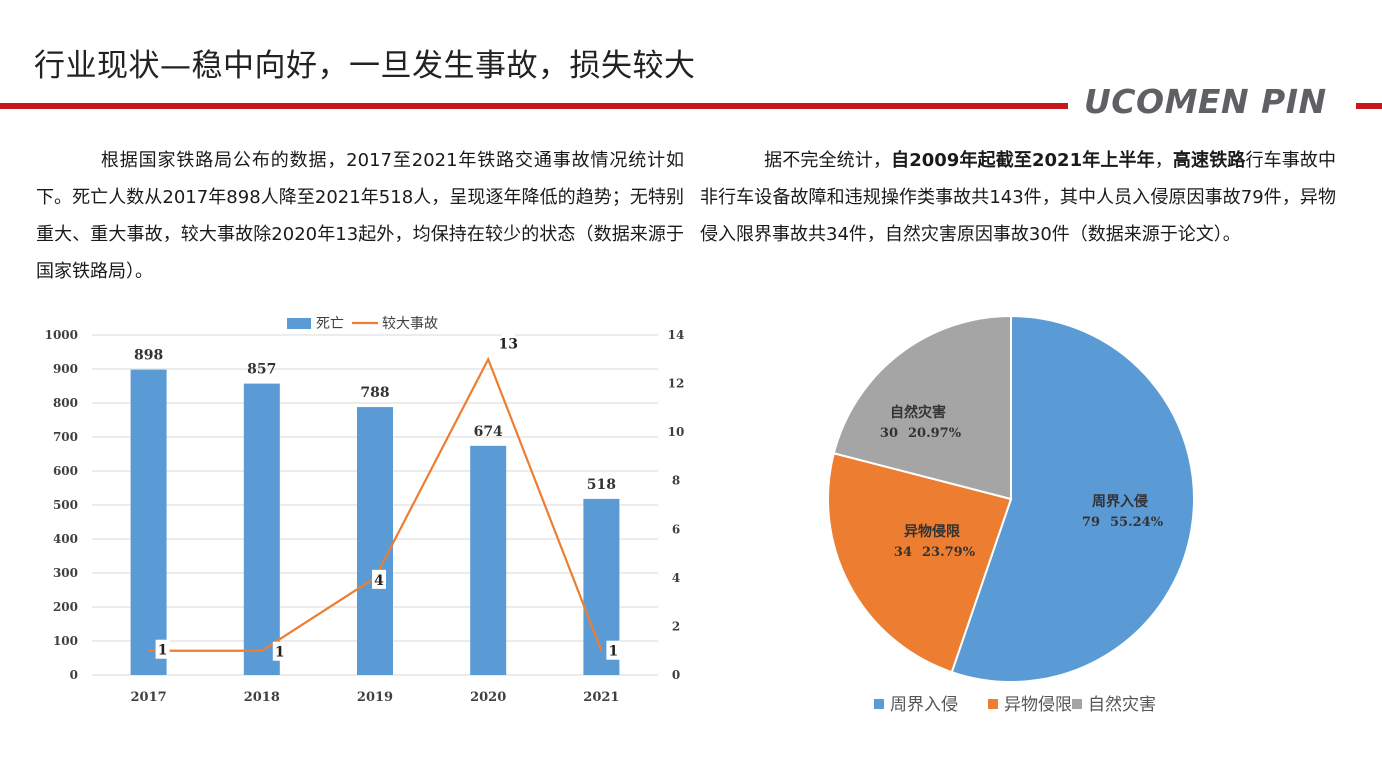 This screenshot has height=778, width=1382. What do you see at coordinates (65, 505) in the screenshot?
I see `y-tick-label: 500` at bounding box center [65, 505].